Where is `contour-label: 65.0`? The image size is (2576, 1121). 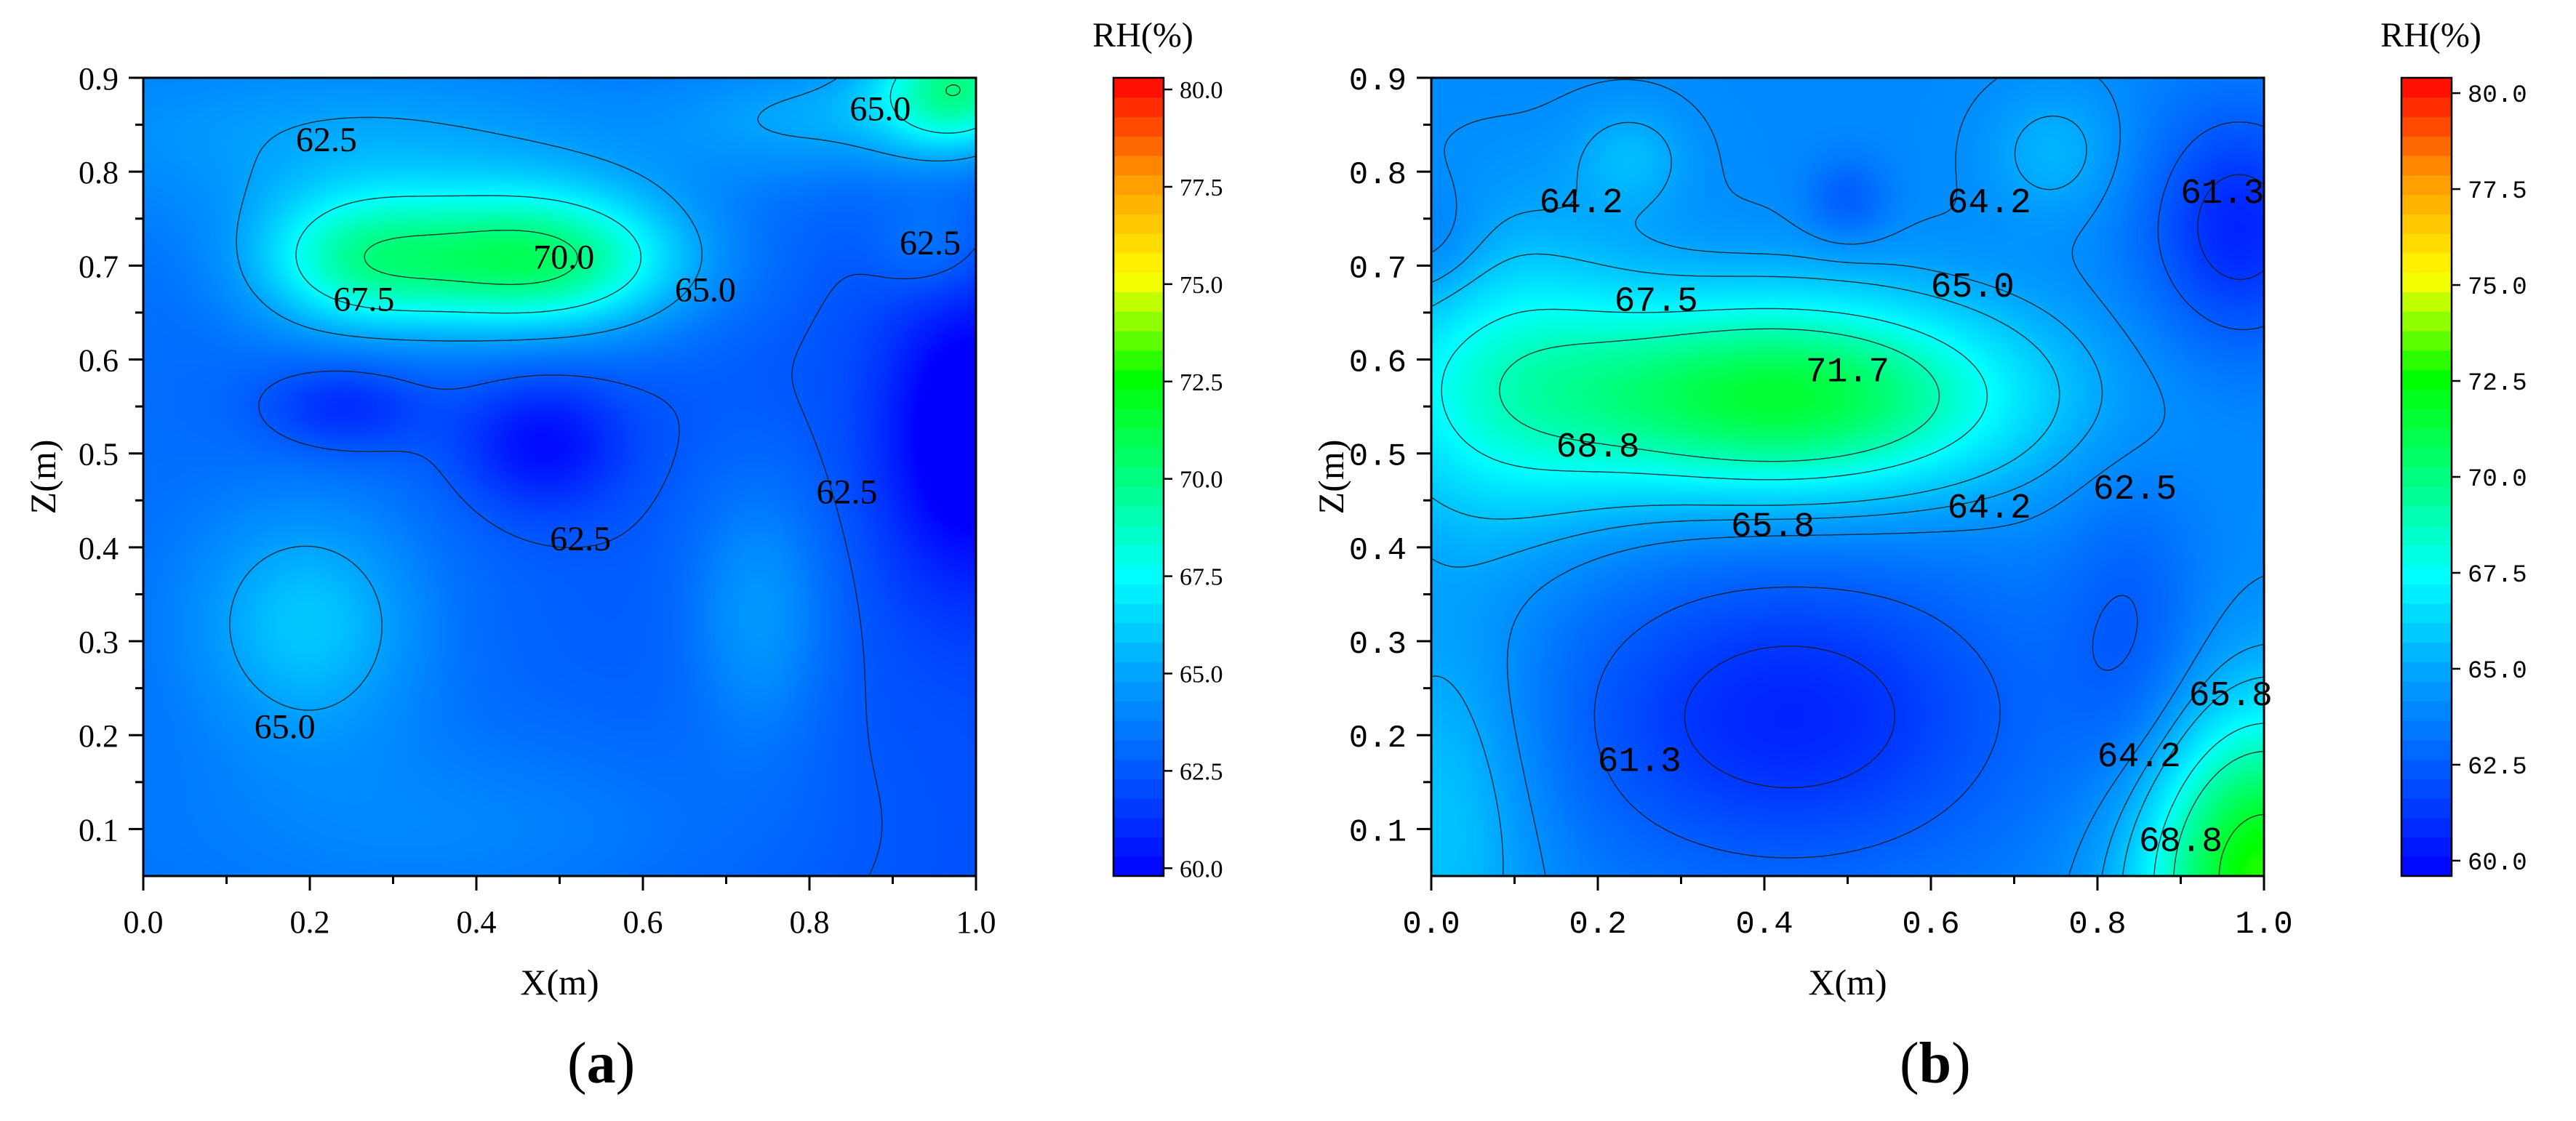
contour-label: 65.0 is located at coordinates (285, 726).